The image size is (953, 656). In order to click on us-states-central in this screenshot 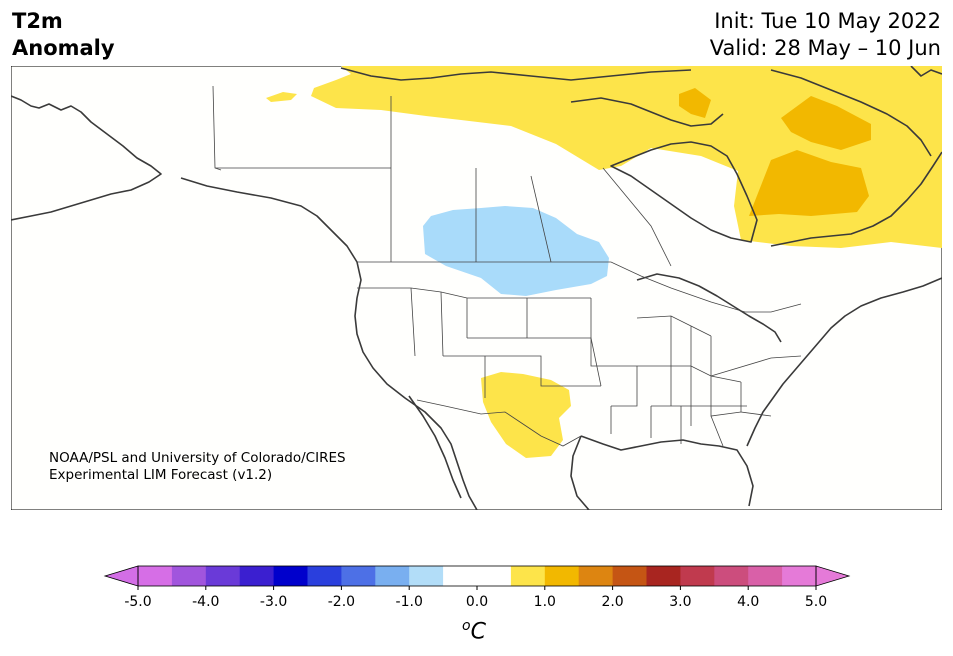, I will do `click(666, 362)`.